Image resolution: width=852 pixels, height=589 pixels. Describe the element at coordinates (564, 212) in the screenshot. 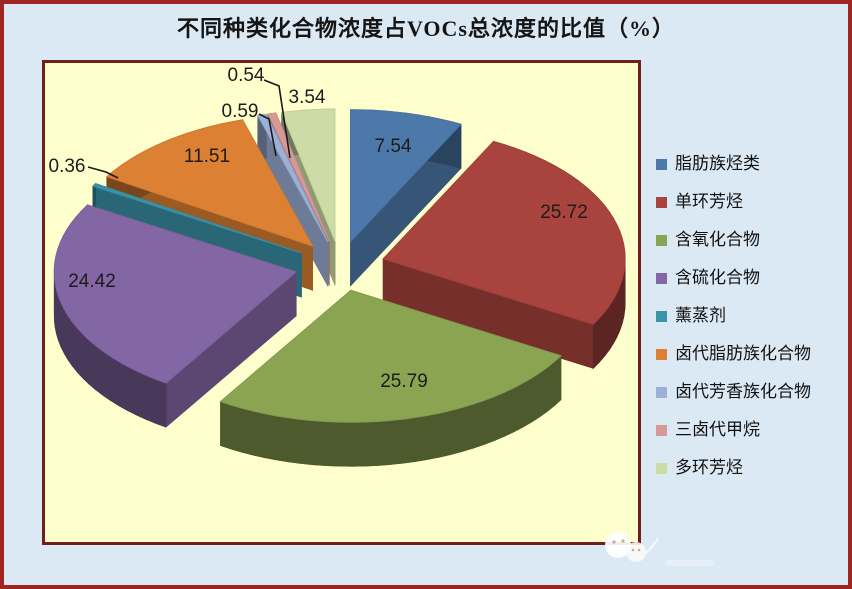

I see `value-label: 25.72` at that location.